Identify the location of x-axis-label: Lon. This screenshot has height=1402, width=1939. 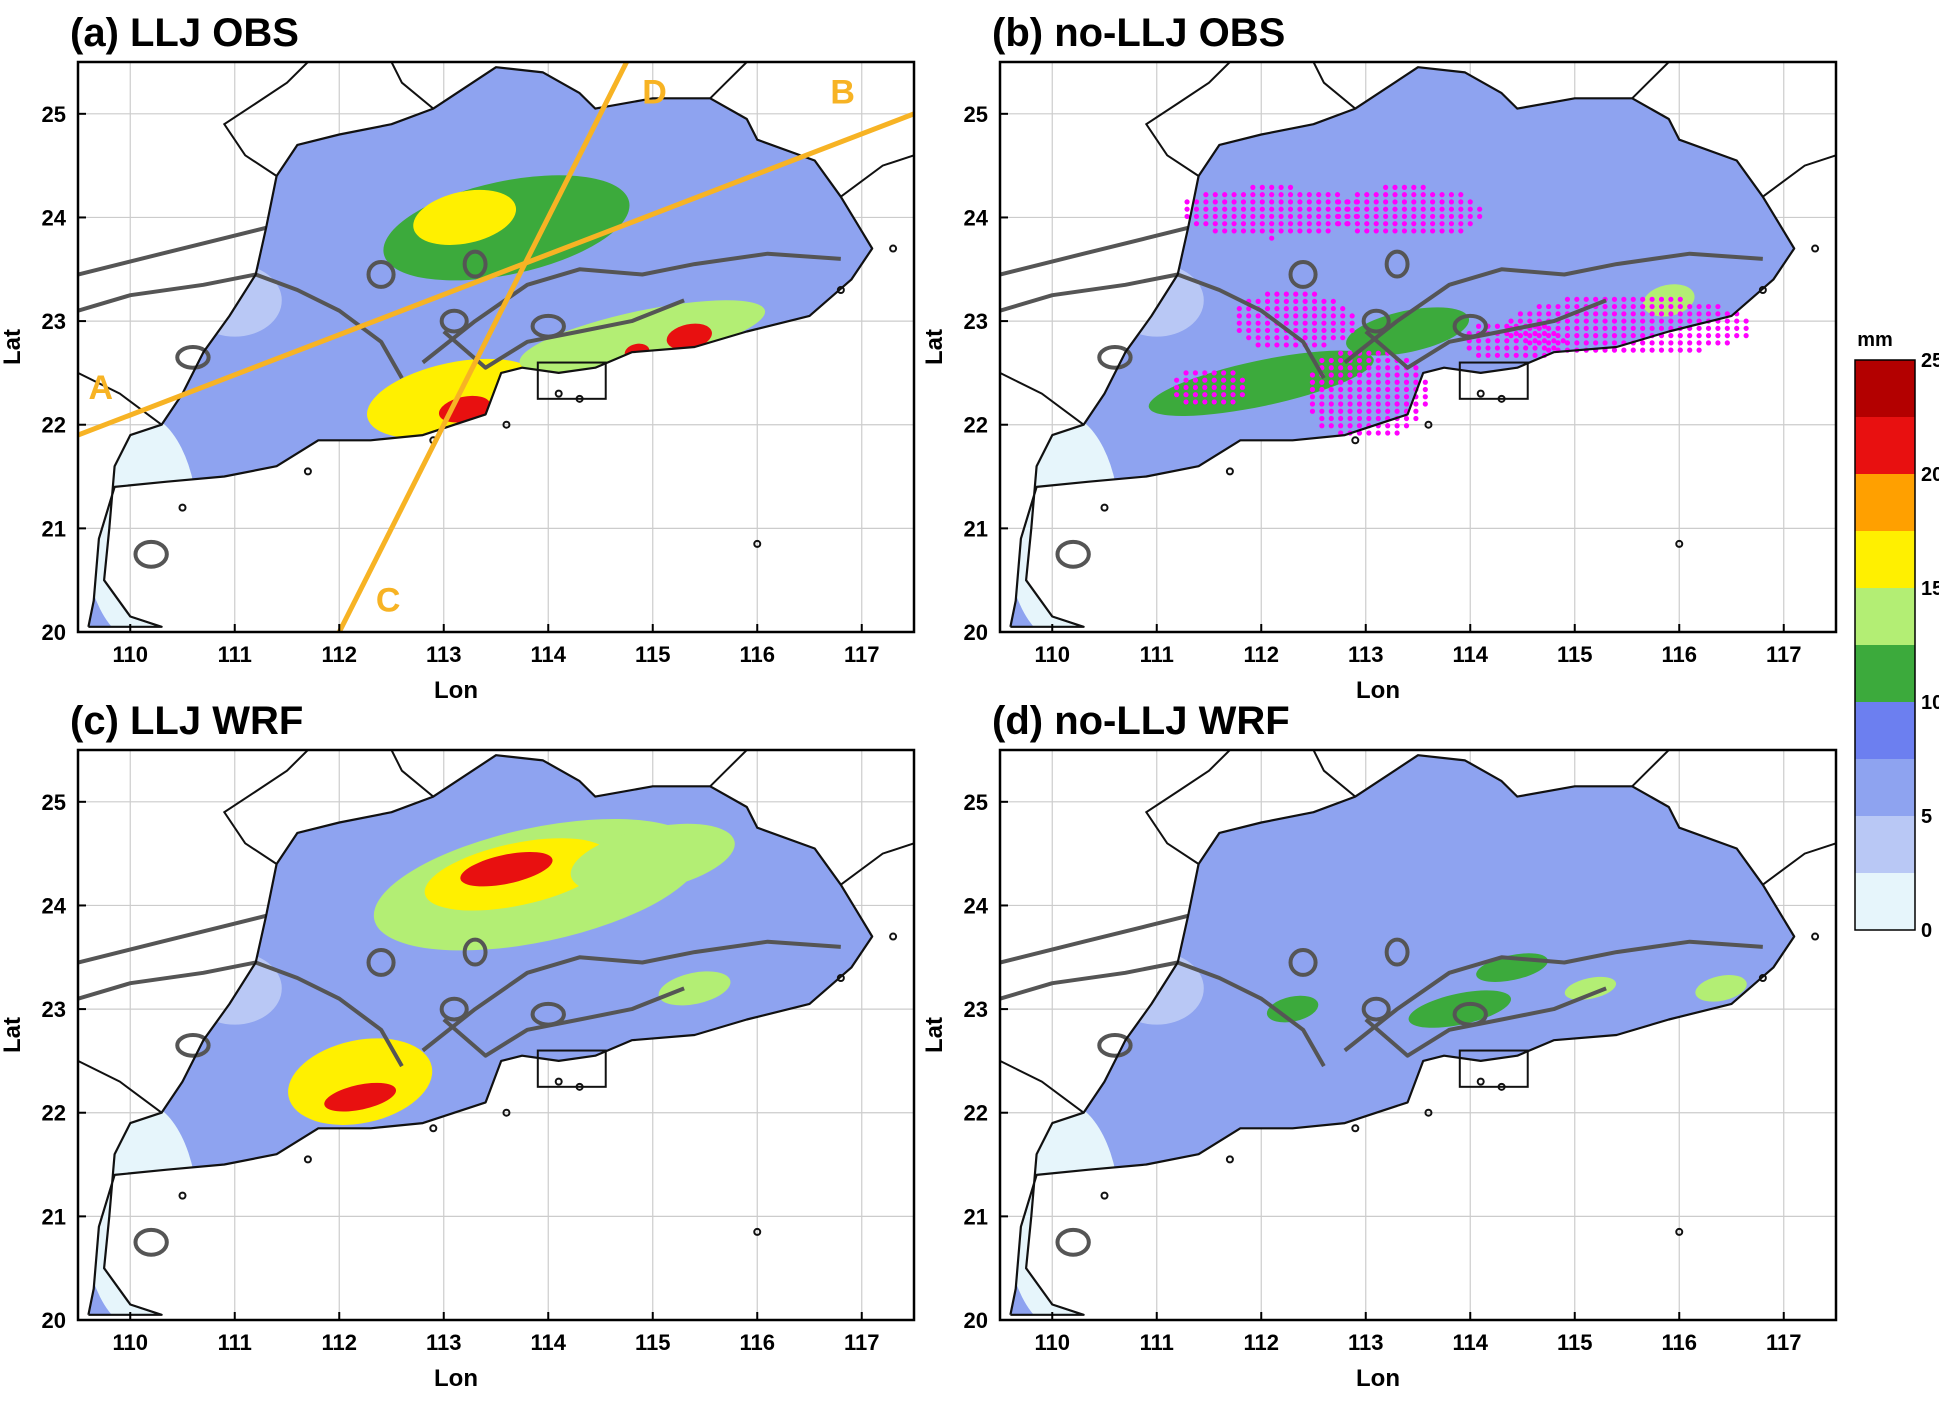
(1378, 1378).